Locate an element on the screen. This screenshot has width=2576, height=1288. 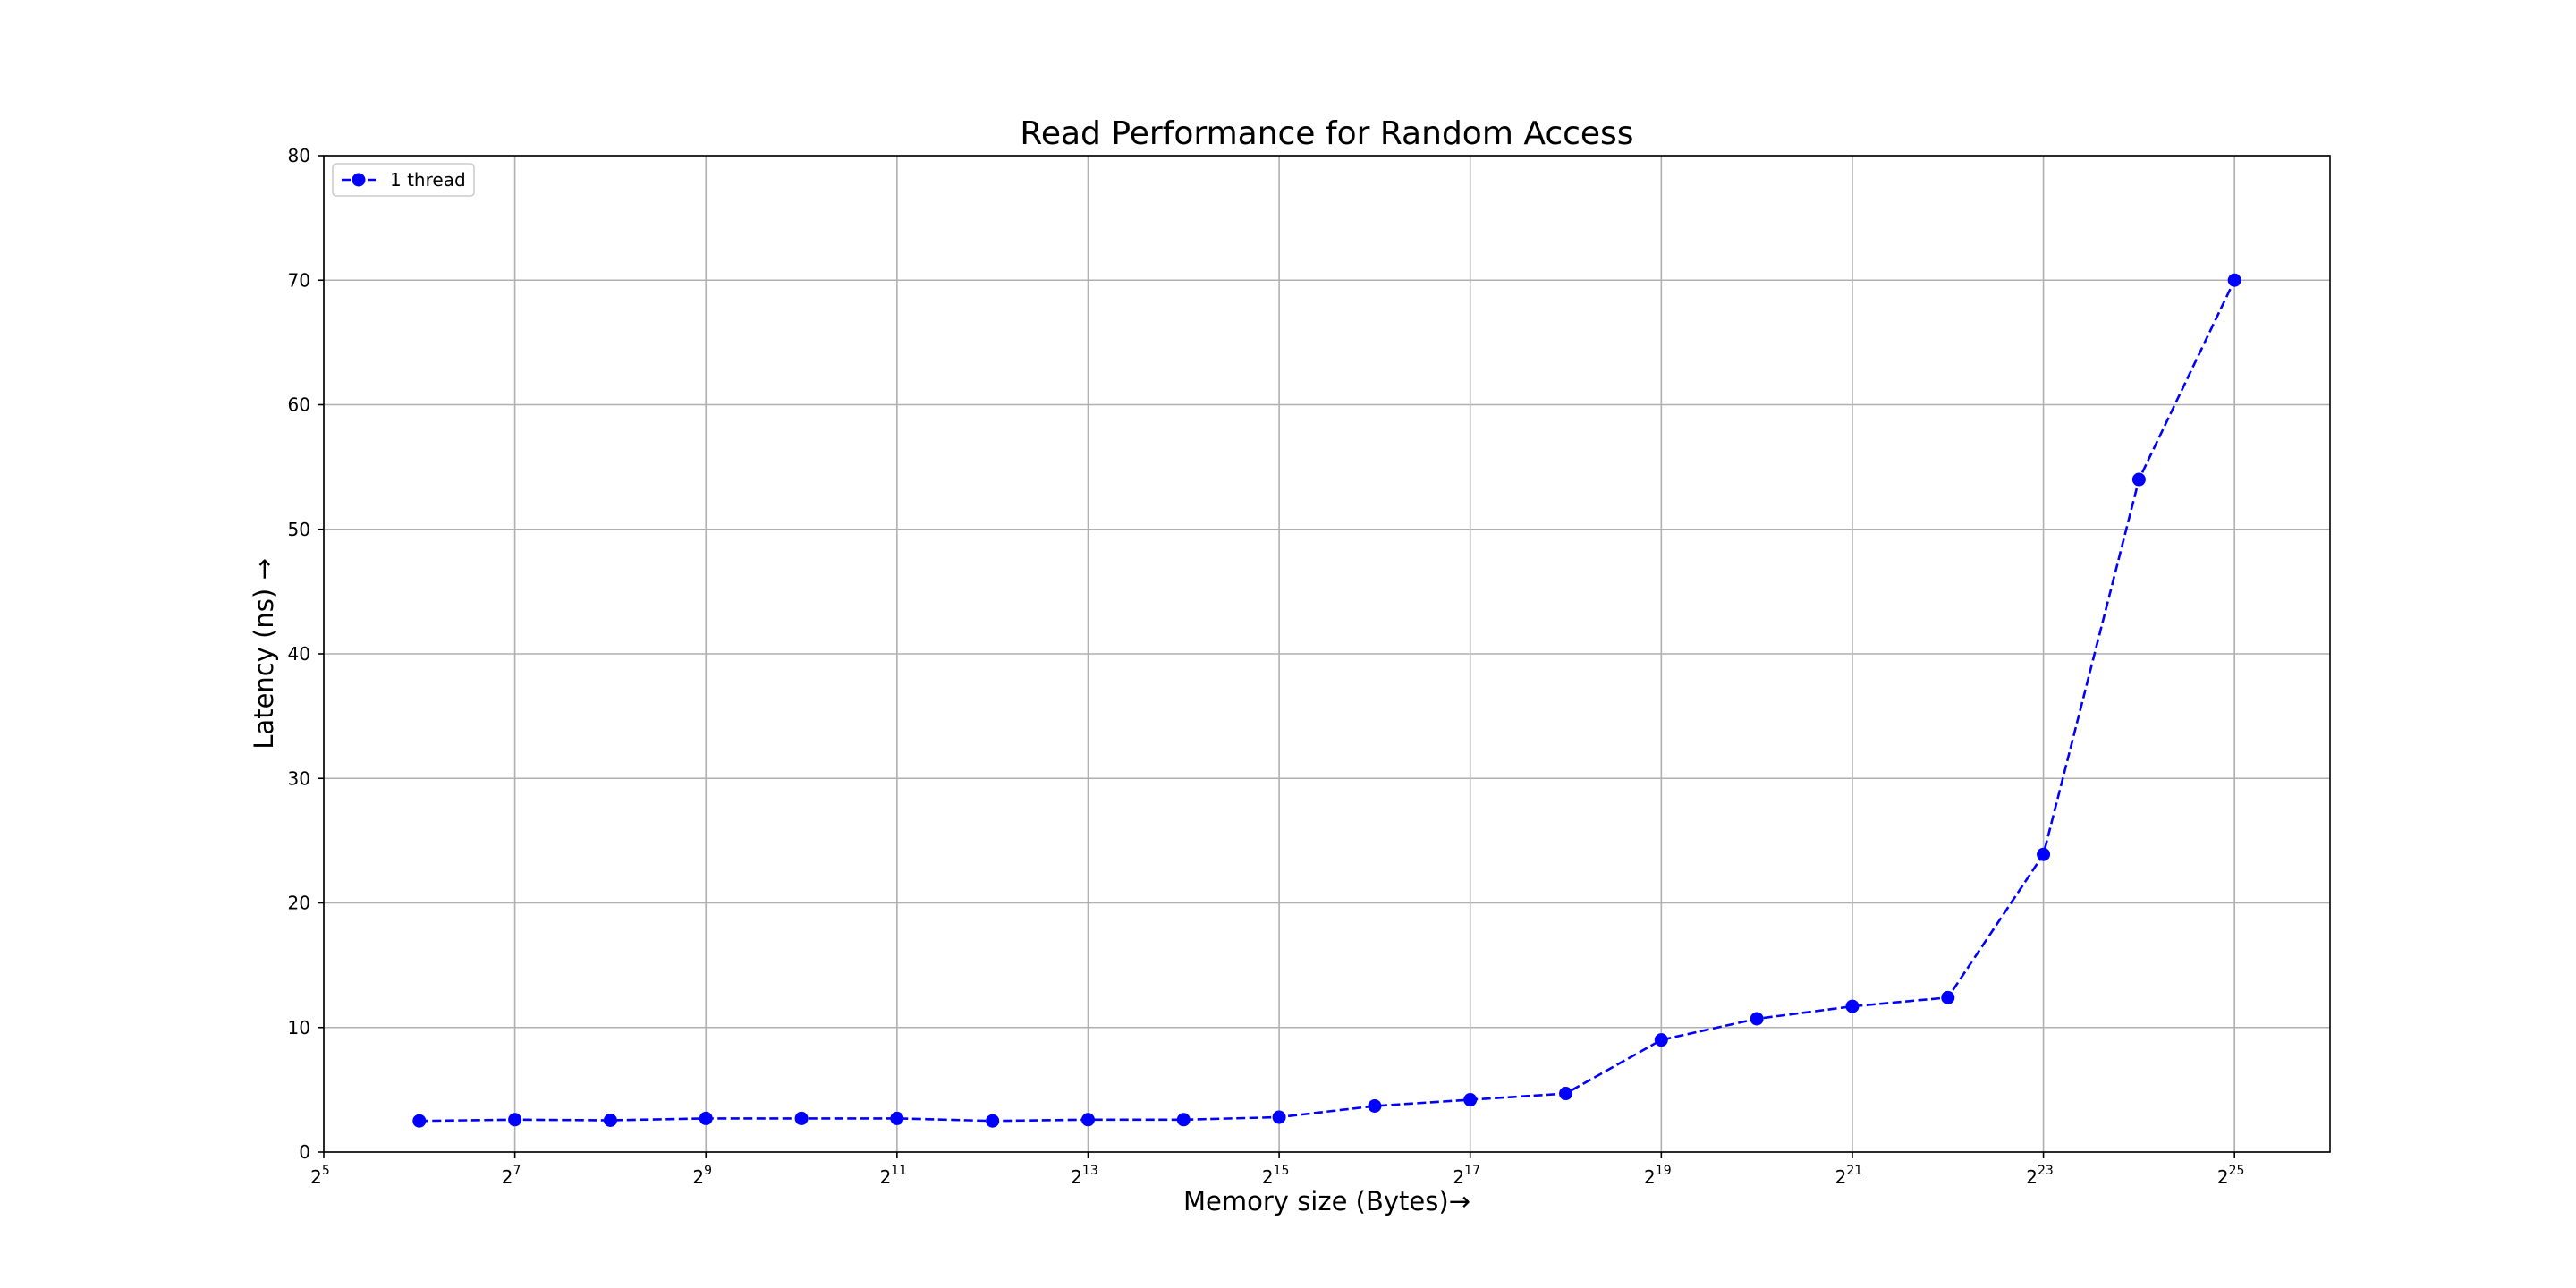
y-tick-label: 50 is located at coordinates (299, 529).